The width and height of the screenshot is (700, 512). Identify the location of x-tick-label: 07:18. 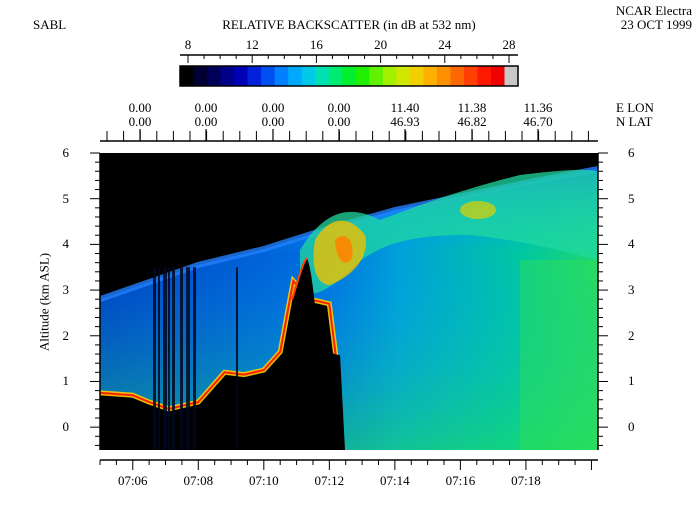
(526, 480).